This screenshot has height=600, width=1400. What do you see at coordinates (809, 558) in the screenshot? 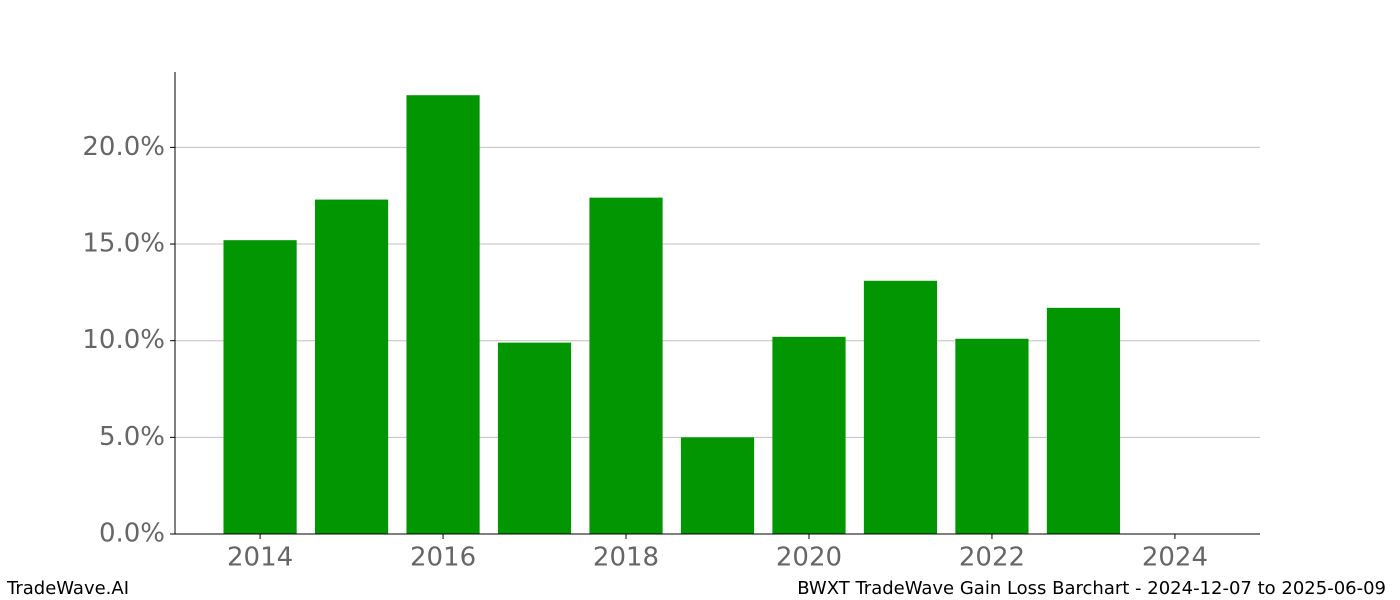
I see `x-tick-label: 2020` at bounding box center [809, 558].